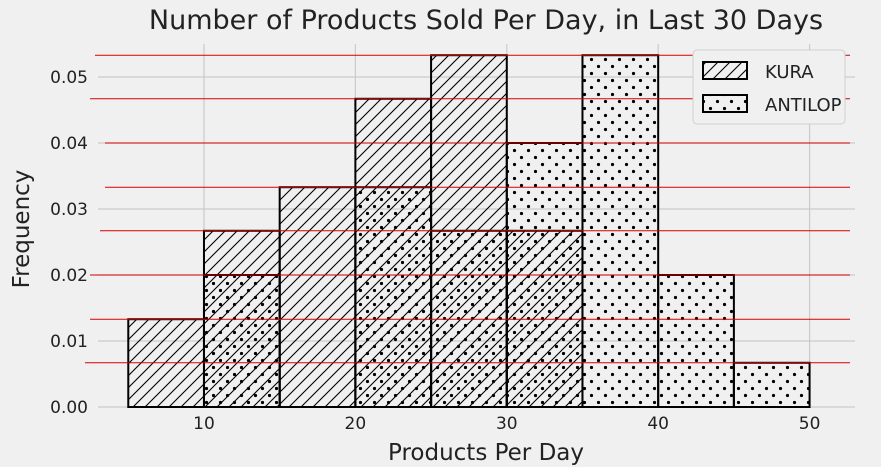 The height and width of the screenshot is (467, 881). I want to click on x-tick-label: 20, so click(356, 424).